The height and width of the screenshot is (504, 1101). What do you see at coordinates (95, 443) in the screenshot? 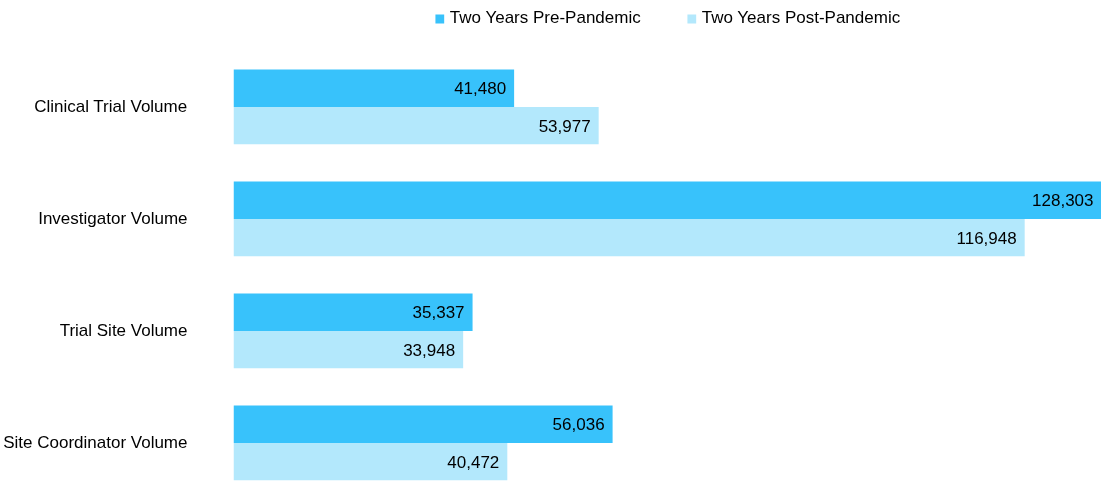
I see `y-tick-label: Site Coordinator Volume` at bounding box center [95, 443].